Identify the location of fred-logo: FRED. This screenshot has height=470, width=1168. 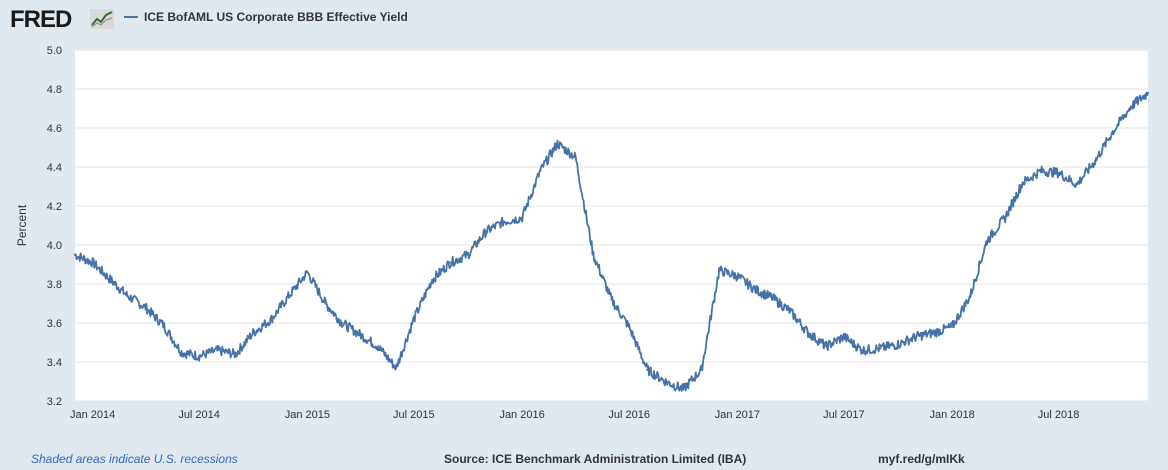
(41, 19).